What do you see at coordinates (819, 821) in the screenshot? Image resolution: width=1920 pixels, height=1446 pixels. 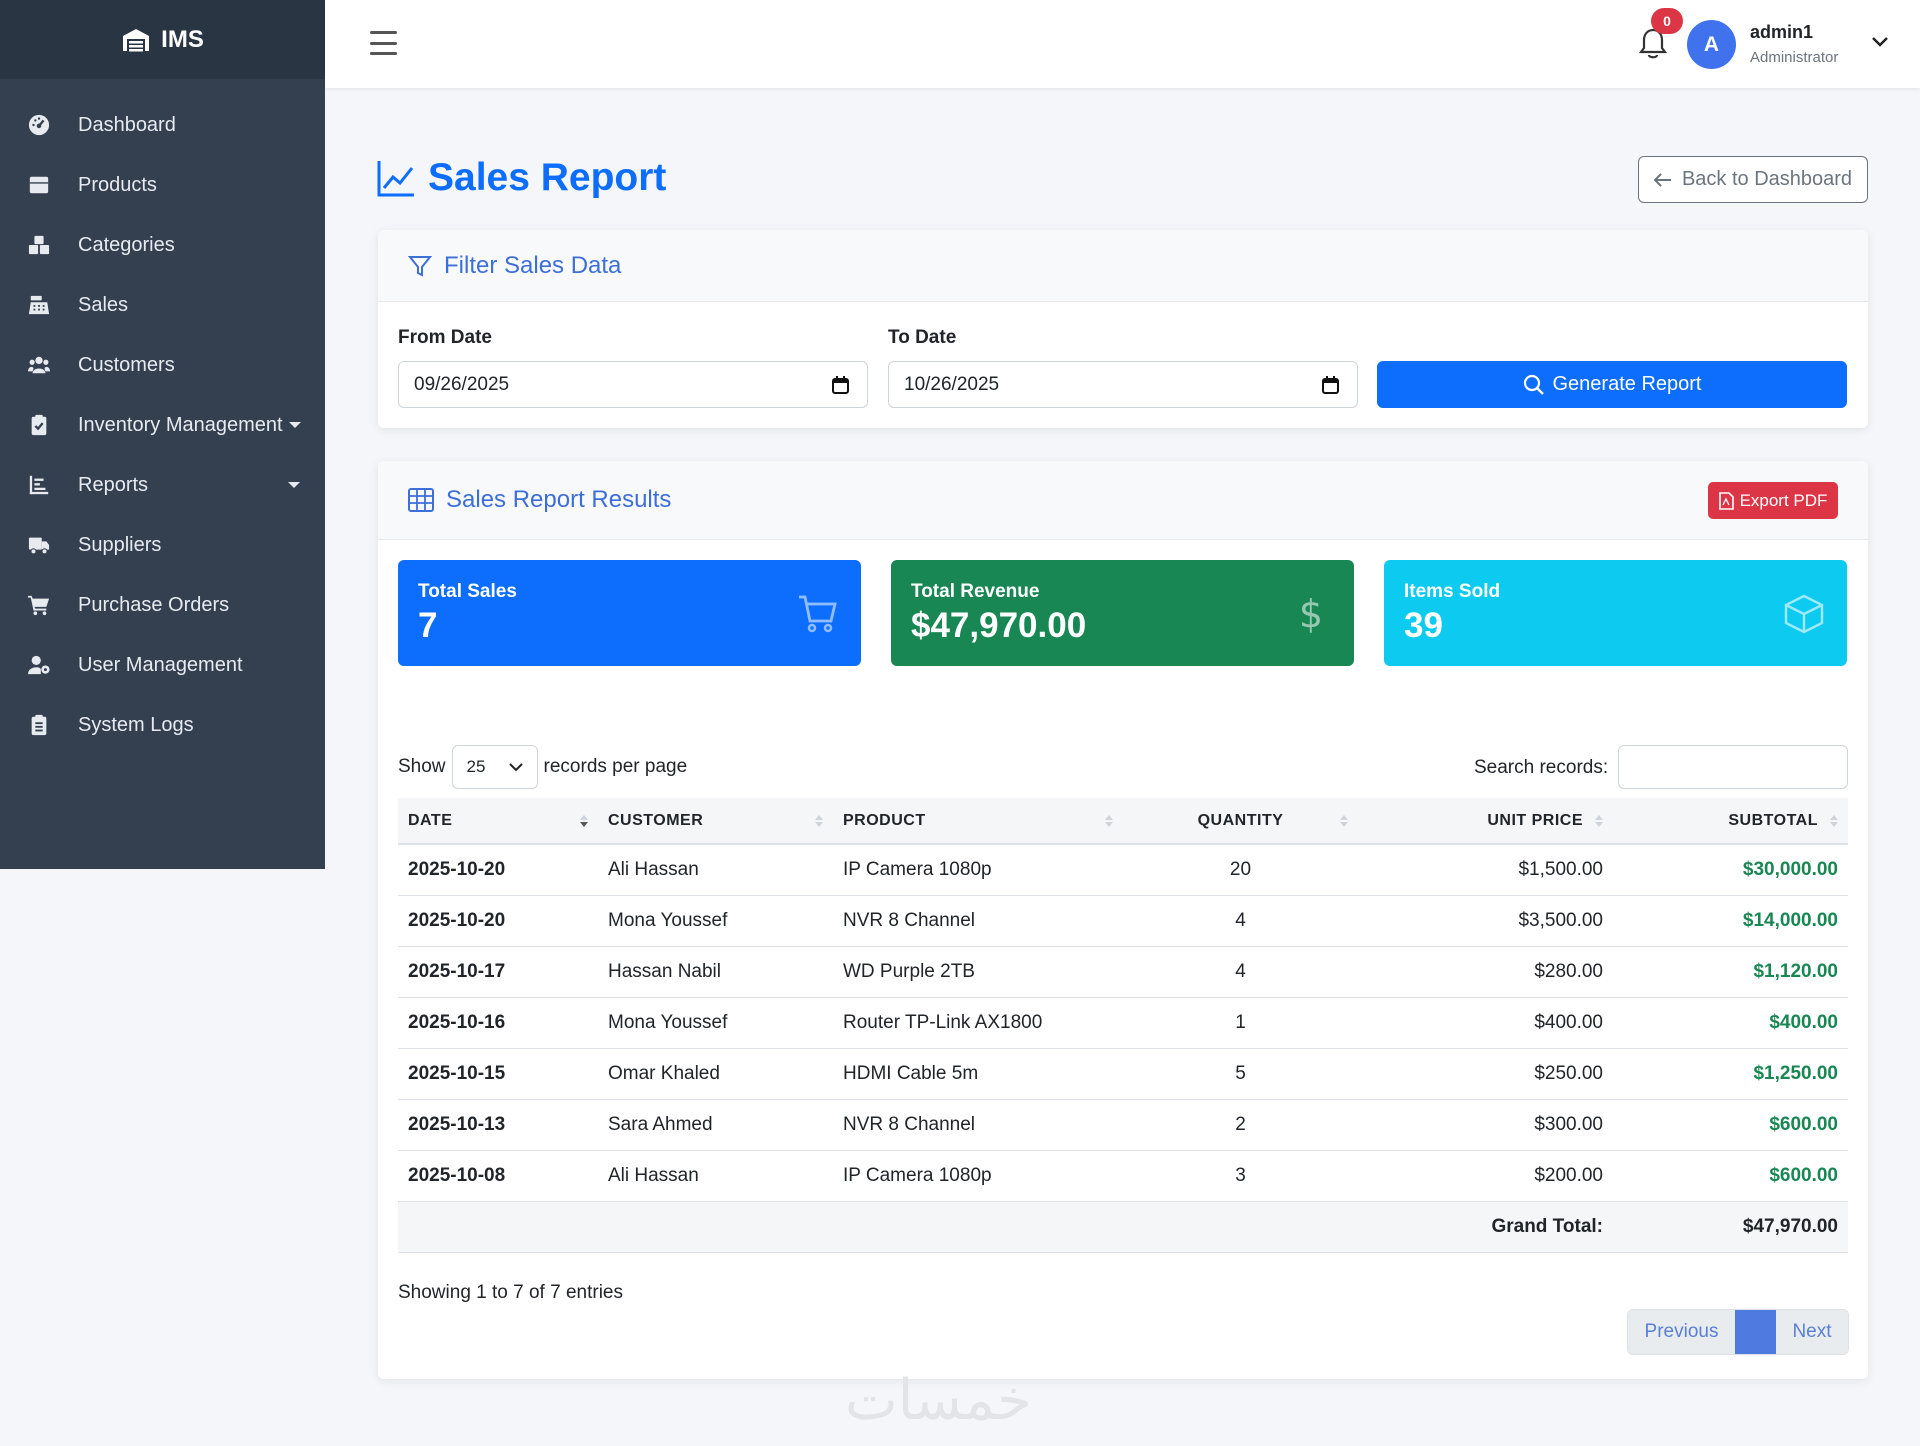 I see `sort-icon` at bounding box center [819, 821].